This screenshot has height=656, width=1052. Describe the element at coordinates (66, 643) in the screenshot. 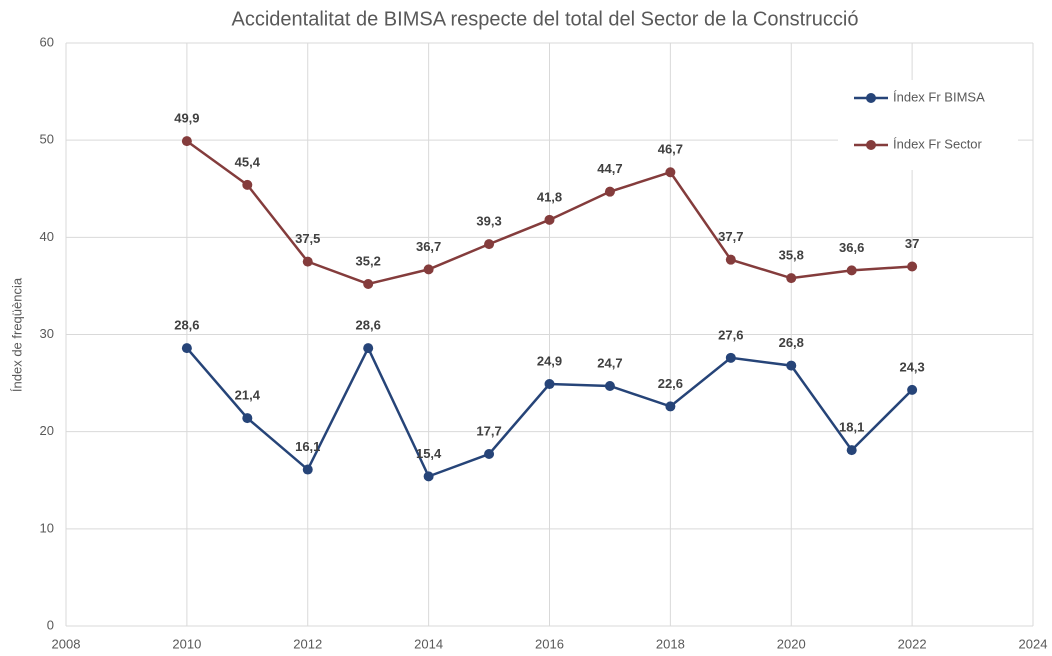

I see `x-tick-label: 2008` at that location.